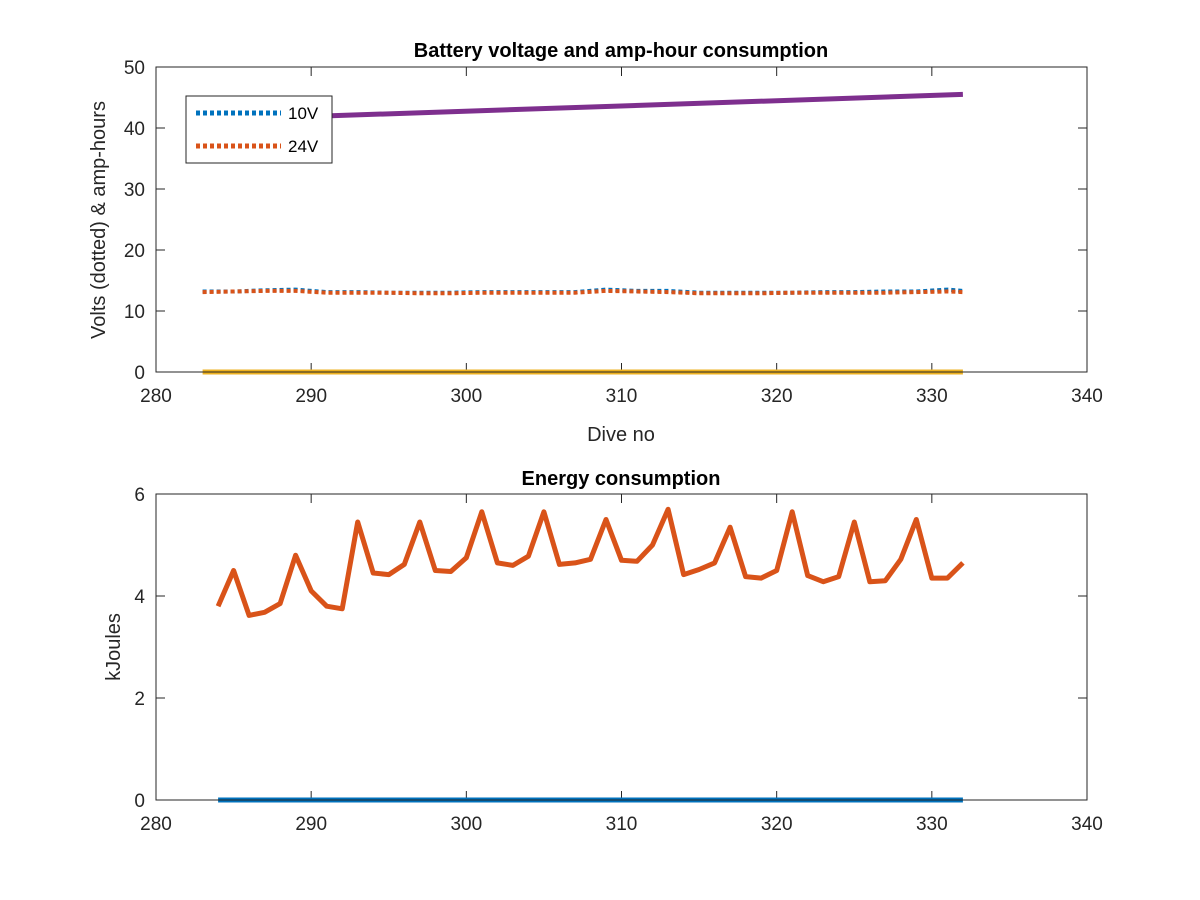 This screenshot has width=1200, height=900. Describe the element at coordinates (303, 113) in the screenshot. I see `legend-label-10v: 10V` at that location.